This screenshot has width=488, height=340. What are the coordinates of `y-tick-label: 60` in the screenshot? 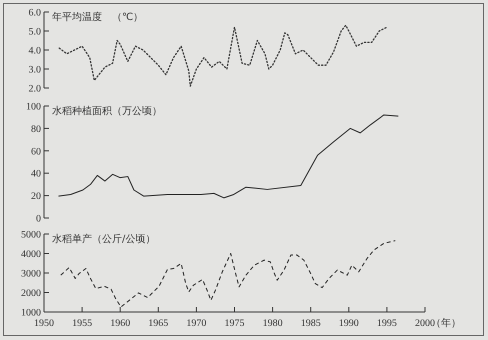 It's located at (36, 152).